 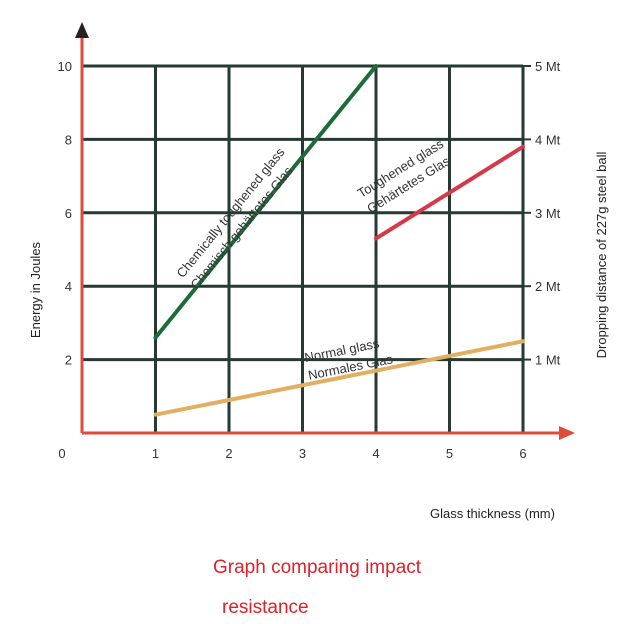 I want to click on chart-caption-line2: resistance, so click(x=265, y=607).